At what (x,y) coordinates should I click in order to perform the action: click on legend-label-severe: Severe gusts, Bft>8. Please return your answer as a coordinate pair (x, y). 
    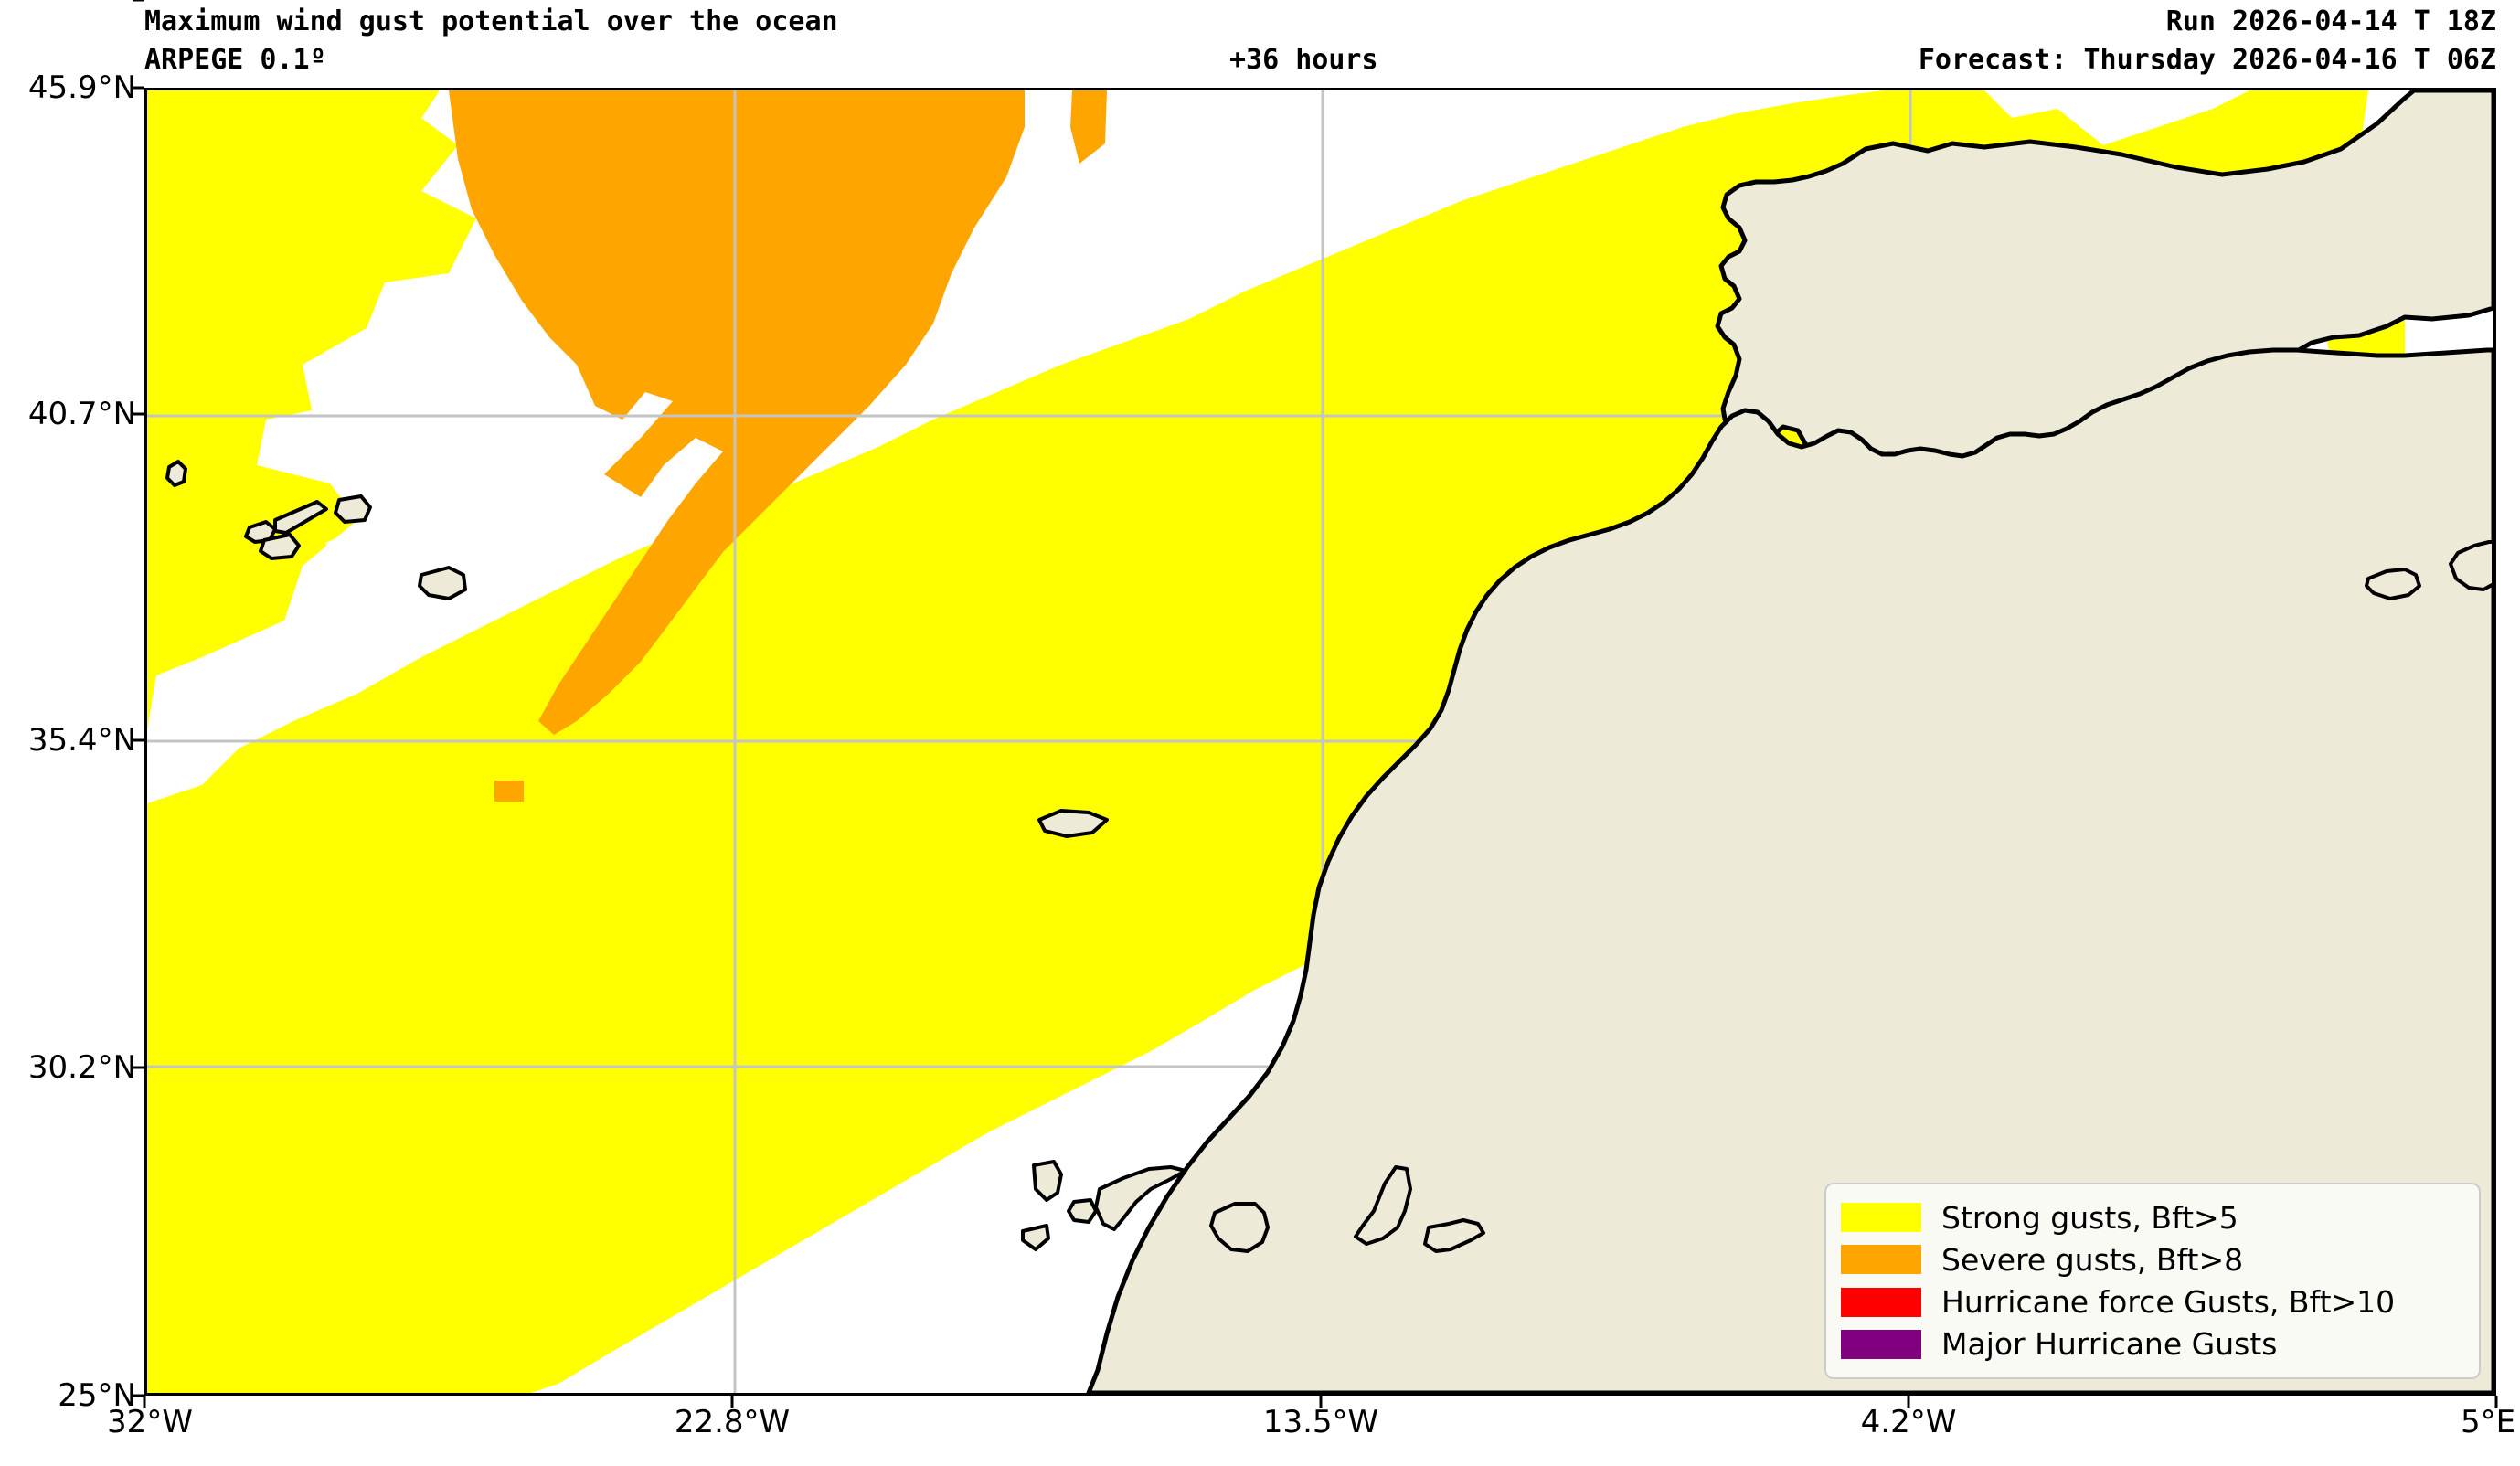
    Looking at the image, I should click on (2092, 1259).